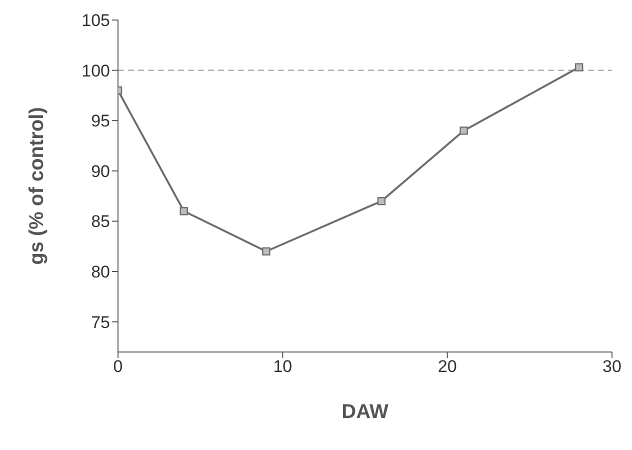 Image resolution: width=632 pixels, height=450 pixels. I want to click on y-tick-label: 75, so click(100, 322).